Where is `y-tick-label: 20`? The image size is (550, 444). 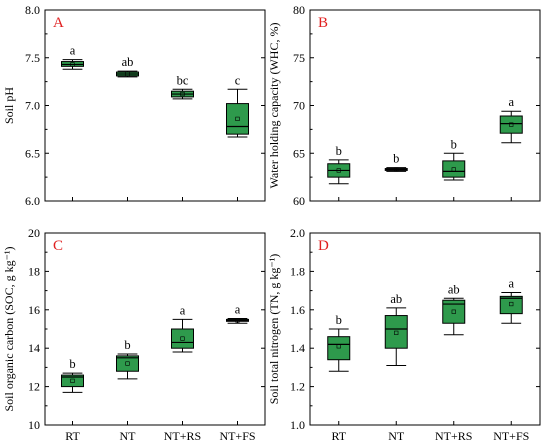
y-tick-label: 20 is located at coordinates (34, 233).